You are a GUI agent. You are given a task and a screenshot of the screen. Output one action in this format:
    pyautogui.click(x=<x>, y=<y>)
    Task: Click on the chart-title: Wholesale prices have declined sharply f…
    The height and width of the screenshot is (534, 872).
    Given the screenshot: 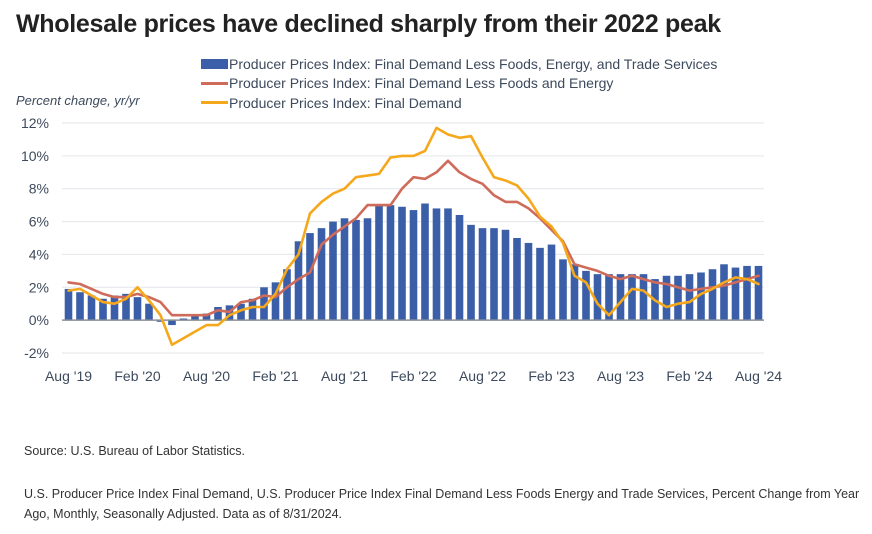 What is the action you would take?
    pyautogui.click(x=368, y=24)
    